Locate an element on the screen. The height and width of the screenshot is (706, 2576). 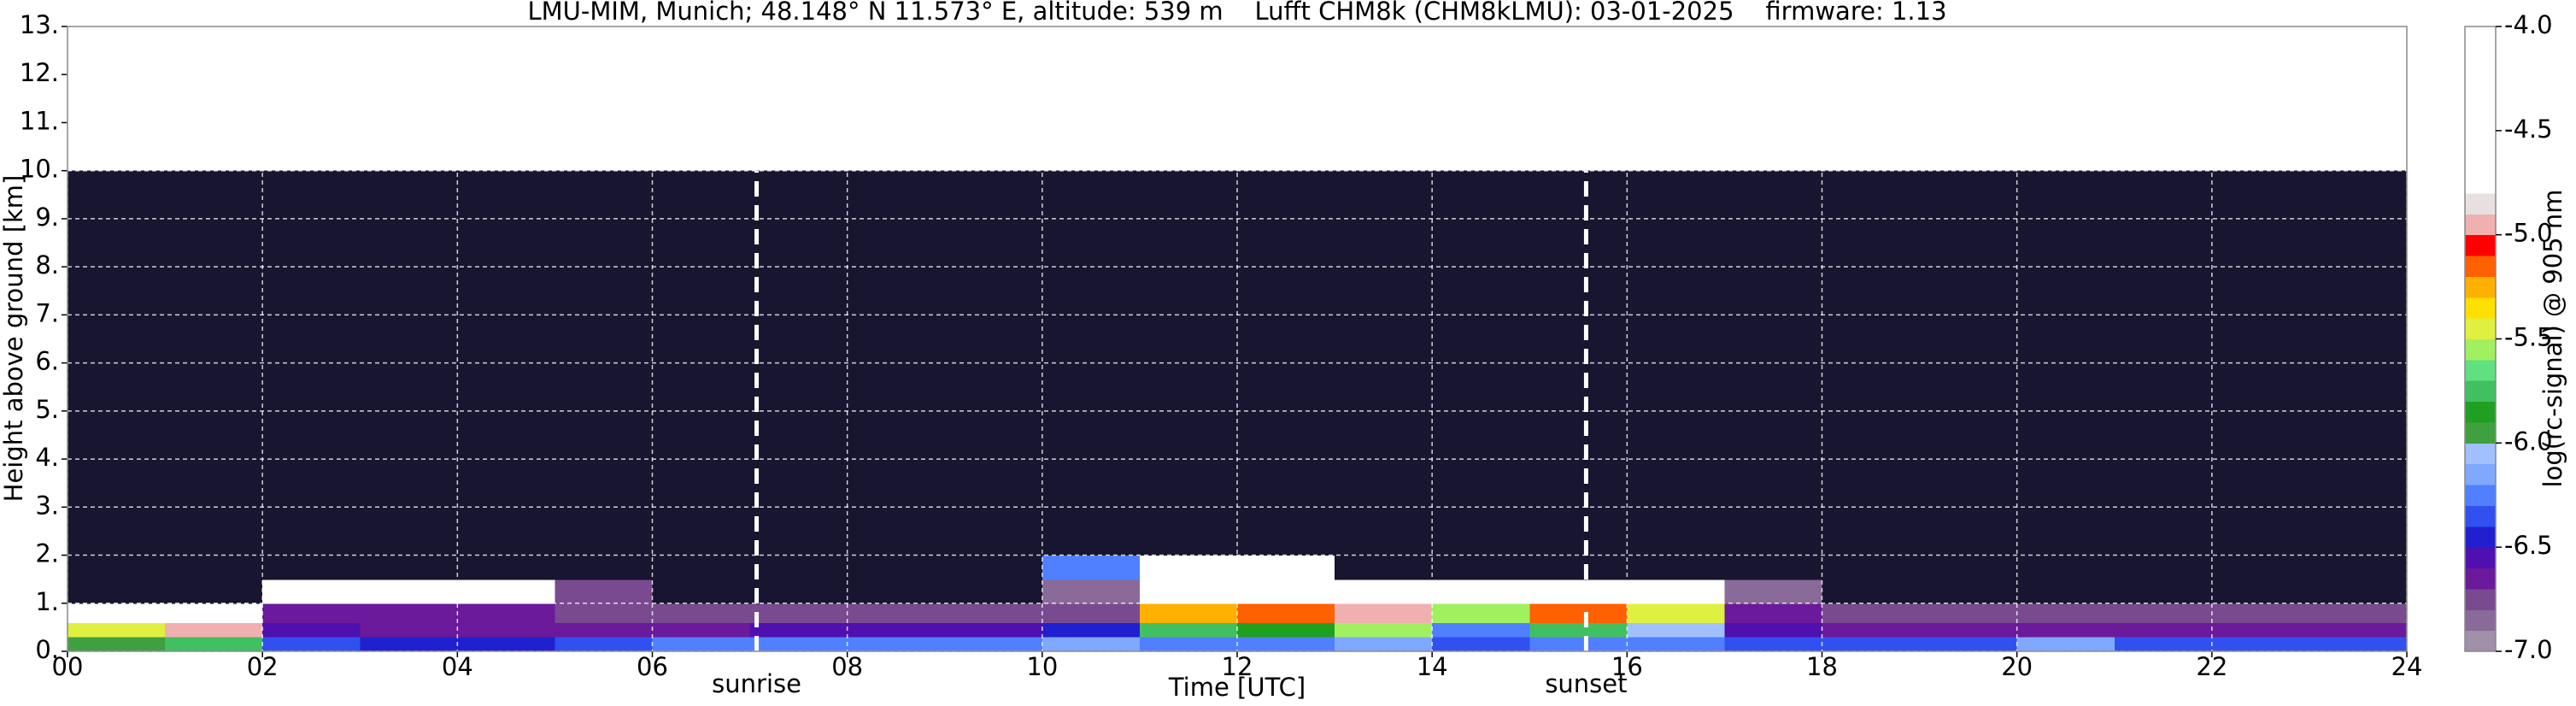
y-tick-label: 10. is located at coordinates (39, 169).